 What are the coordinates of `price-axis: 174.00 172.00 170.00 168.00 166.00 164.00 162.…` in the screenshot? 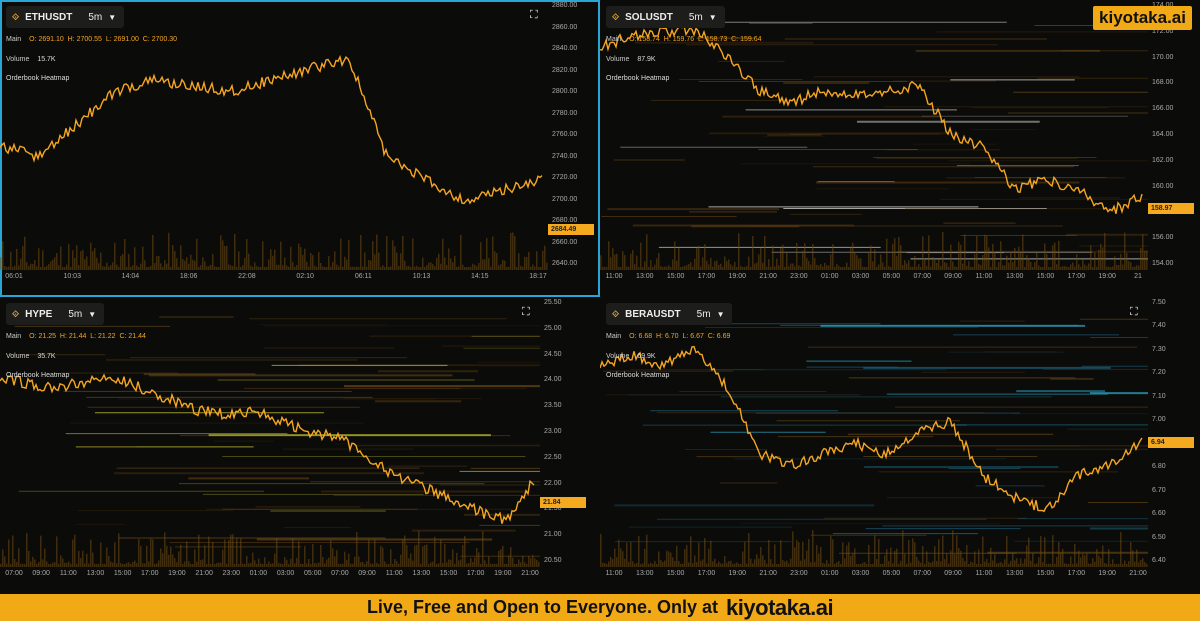 It's located at (1172, 135).